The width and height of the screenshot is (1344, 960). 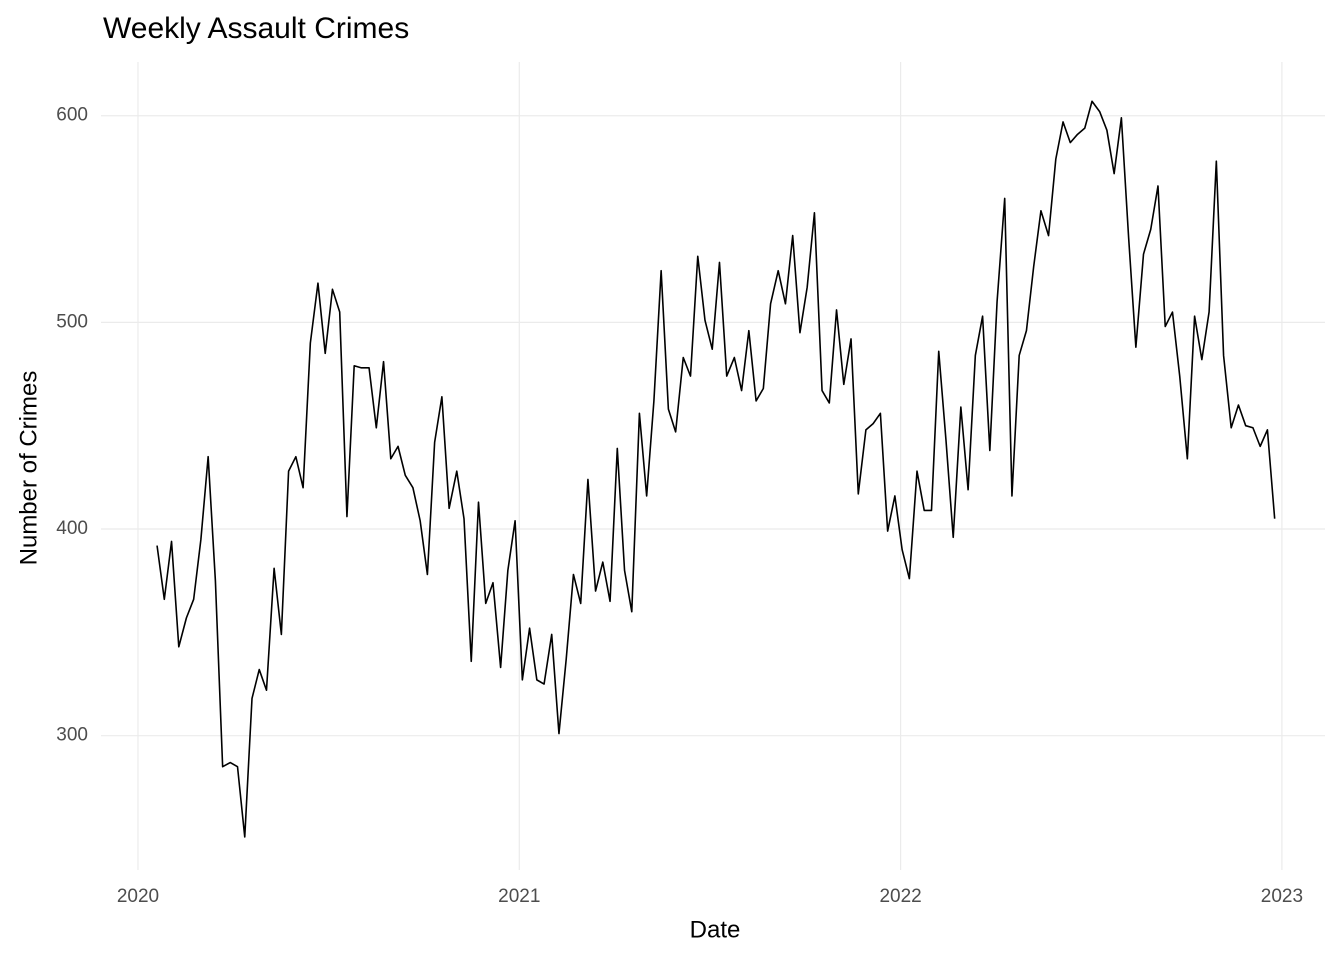 What do you see at coordinates (72, 735) in the screenshot?
I see `y-tick-label: 300` at bounding box center [72, 735].